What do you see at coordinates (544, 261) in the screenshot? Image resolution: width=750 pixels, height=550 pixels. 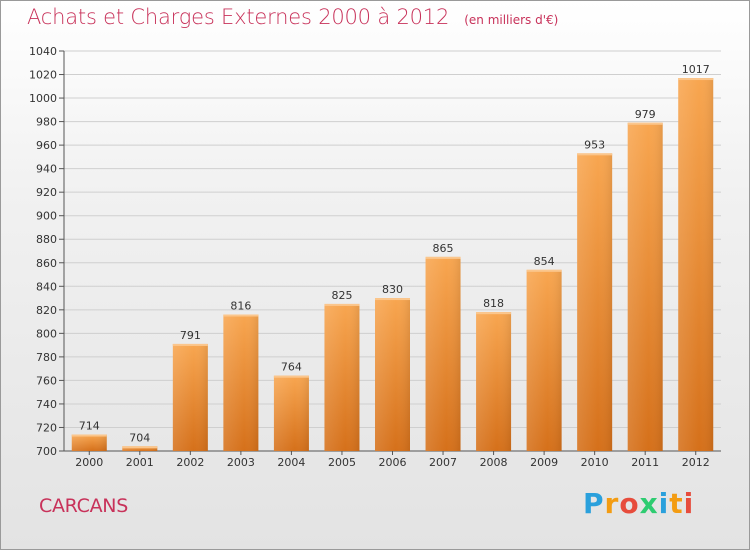 I see `bar-value-label: 854` at bounding box center [544, 261].